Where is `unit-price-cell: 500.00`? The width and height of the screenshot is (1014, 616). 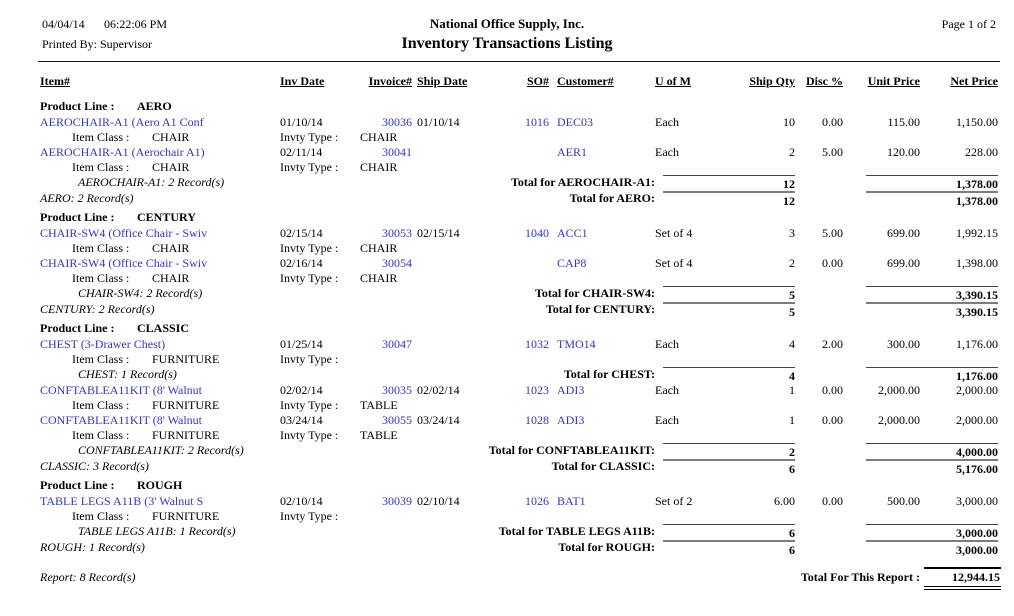 unit-price-cell: 500.00 is located at coordinates (903, 501).